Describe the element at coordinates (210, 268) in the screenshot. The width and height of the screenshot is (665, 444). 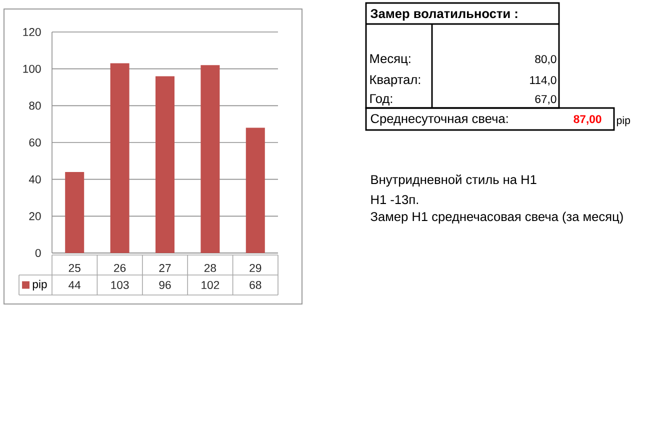
I see `x-tick-label: 28` at that location.